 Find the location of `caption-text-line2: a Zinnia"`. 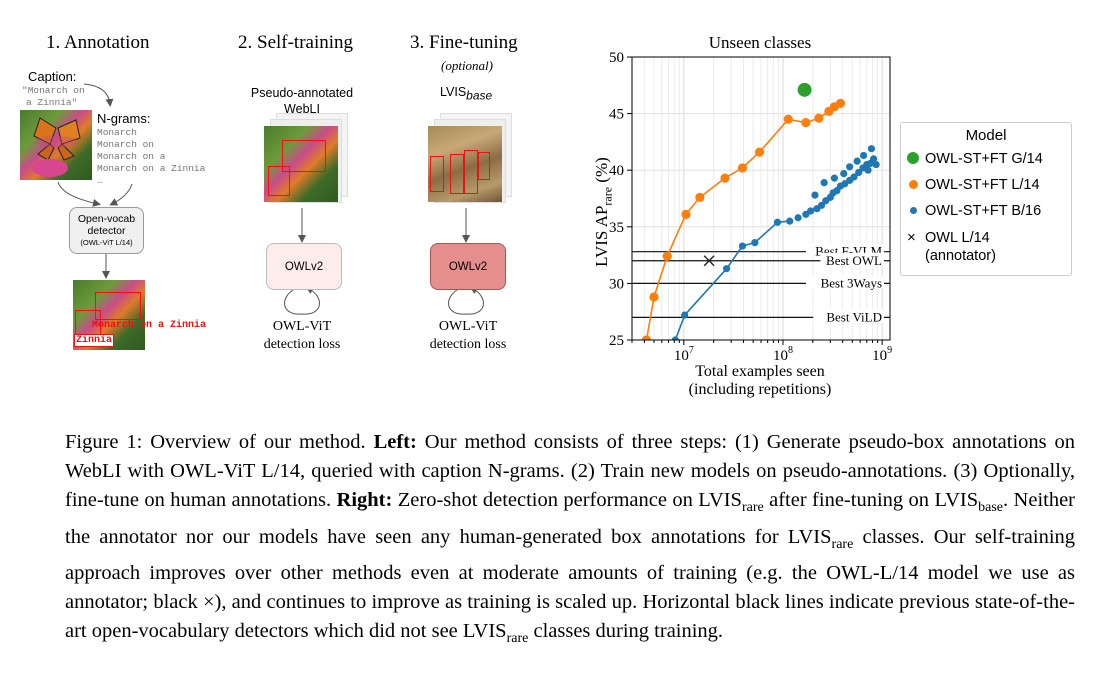

caption-text-line2: a Zinnia" is located at coordinates (52, 102).